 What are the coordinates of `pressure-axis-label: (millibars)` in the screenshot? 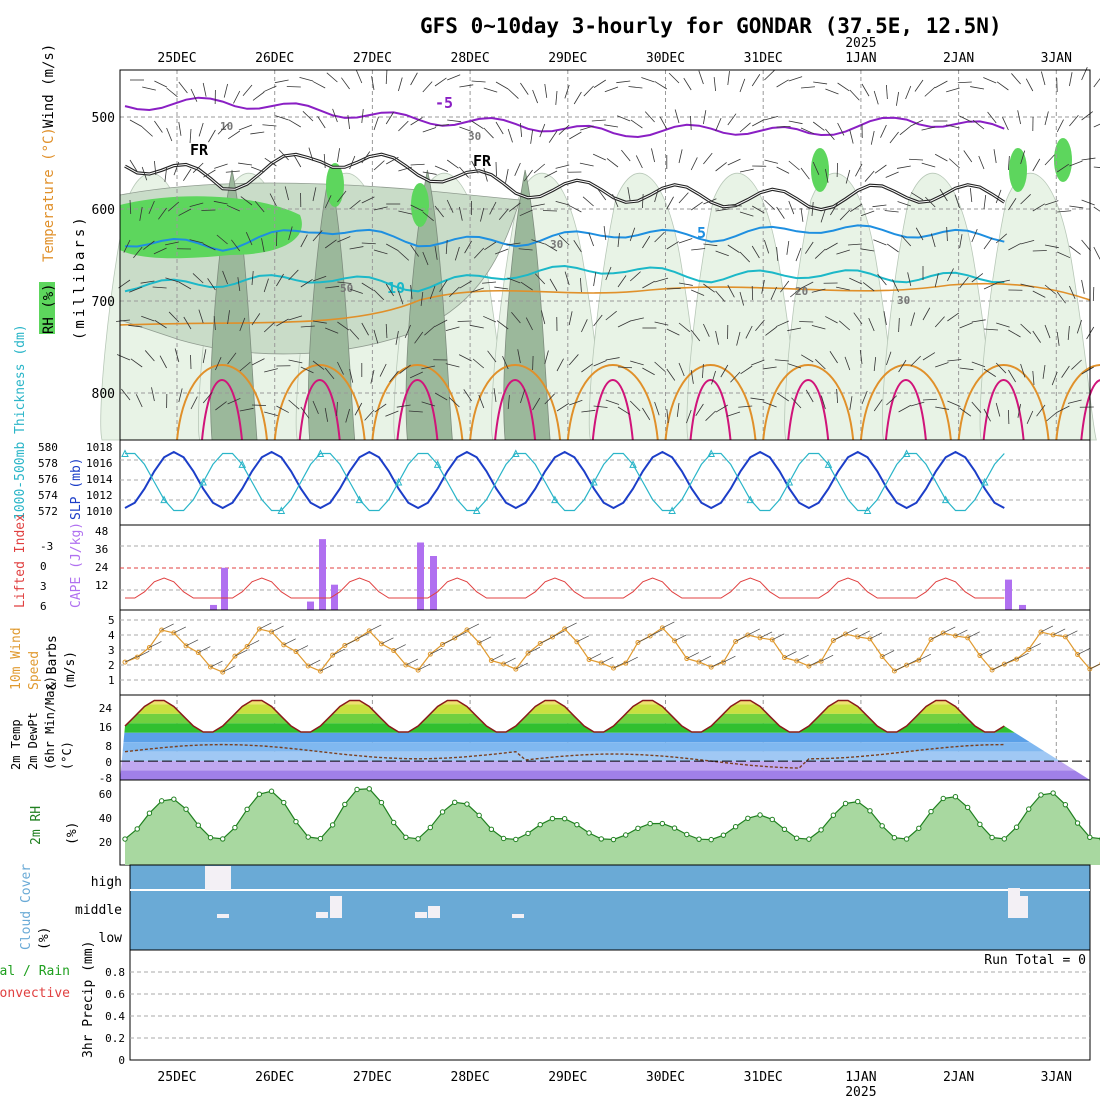 It's located at (80, 277).